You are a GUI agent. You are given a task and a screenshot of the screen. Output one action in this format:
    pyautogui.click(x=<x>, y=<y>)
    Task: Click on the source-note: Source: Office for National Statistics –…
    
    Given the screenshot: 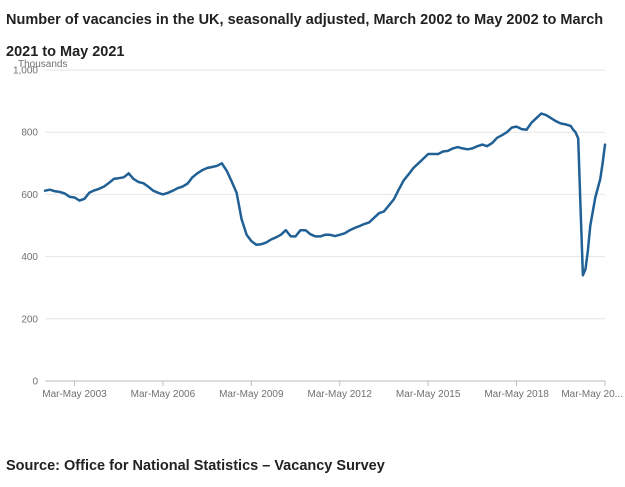 What is the action you would take?
    pyautogui.click(x=195, y=466)
    